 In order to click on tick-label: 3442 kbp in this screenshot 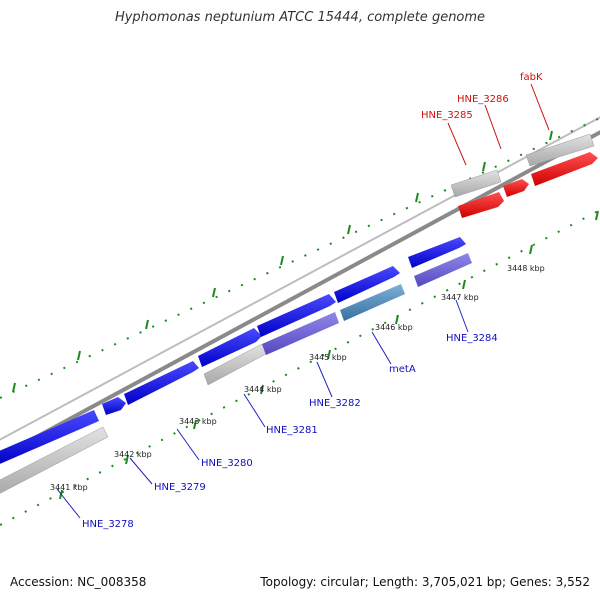, I will do `click(133, 454)`.